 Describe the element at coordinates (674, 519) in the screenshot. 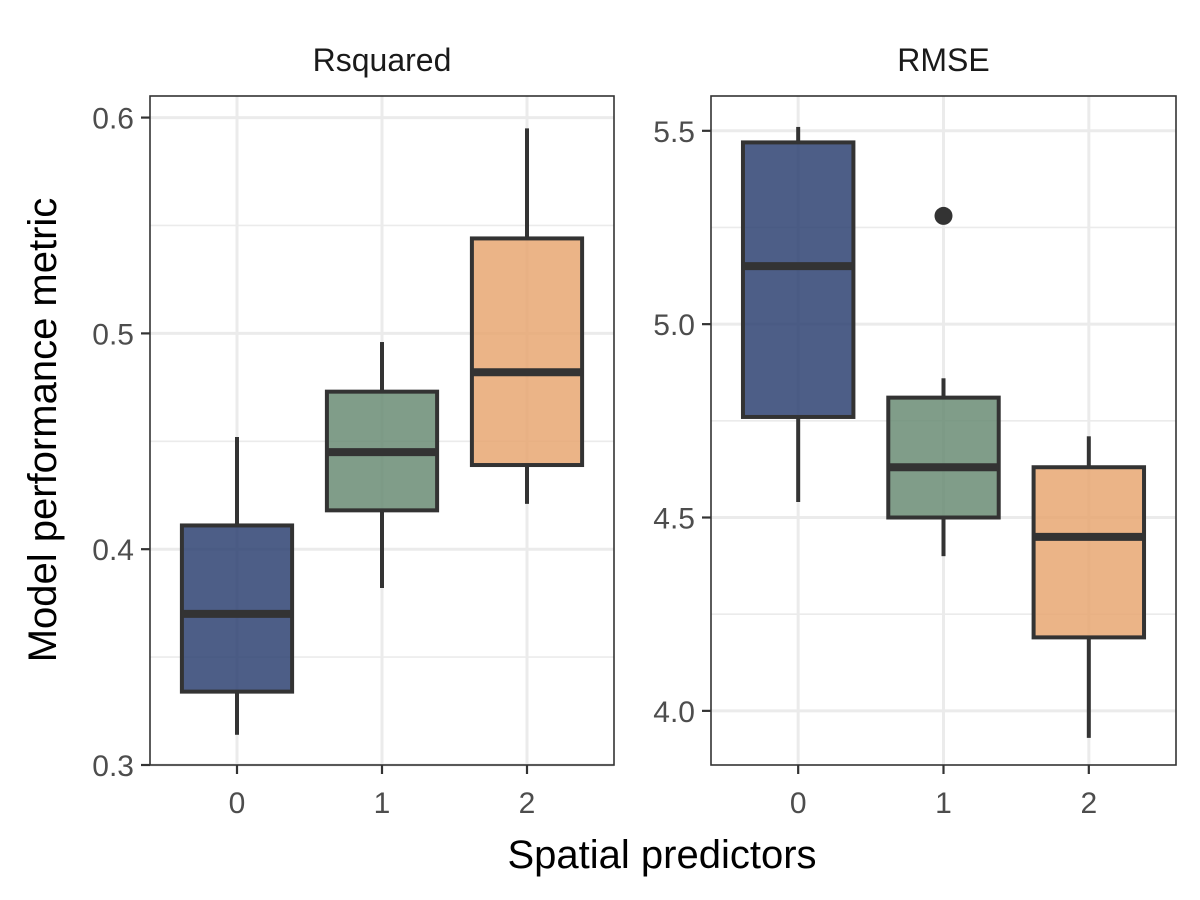

I see `y-tick-label: 4.5` at that location.